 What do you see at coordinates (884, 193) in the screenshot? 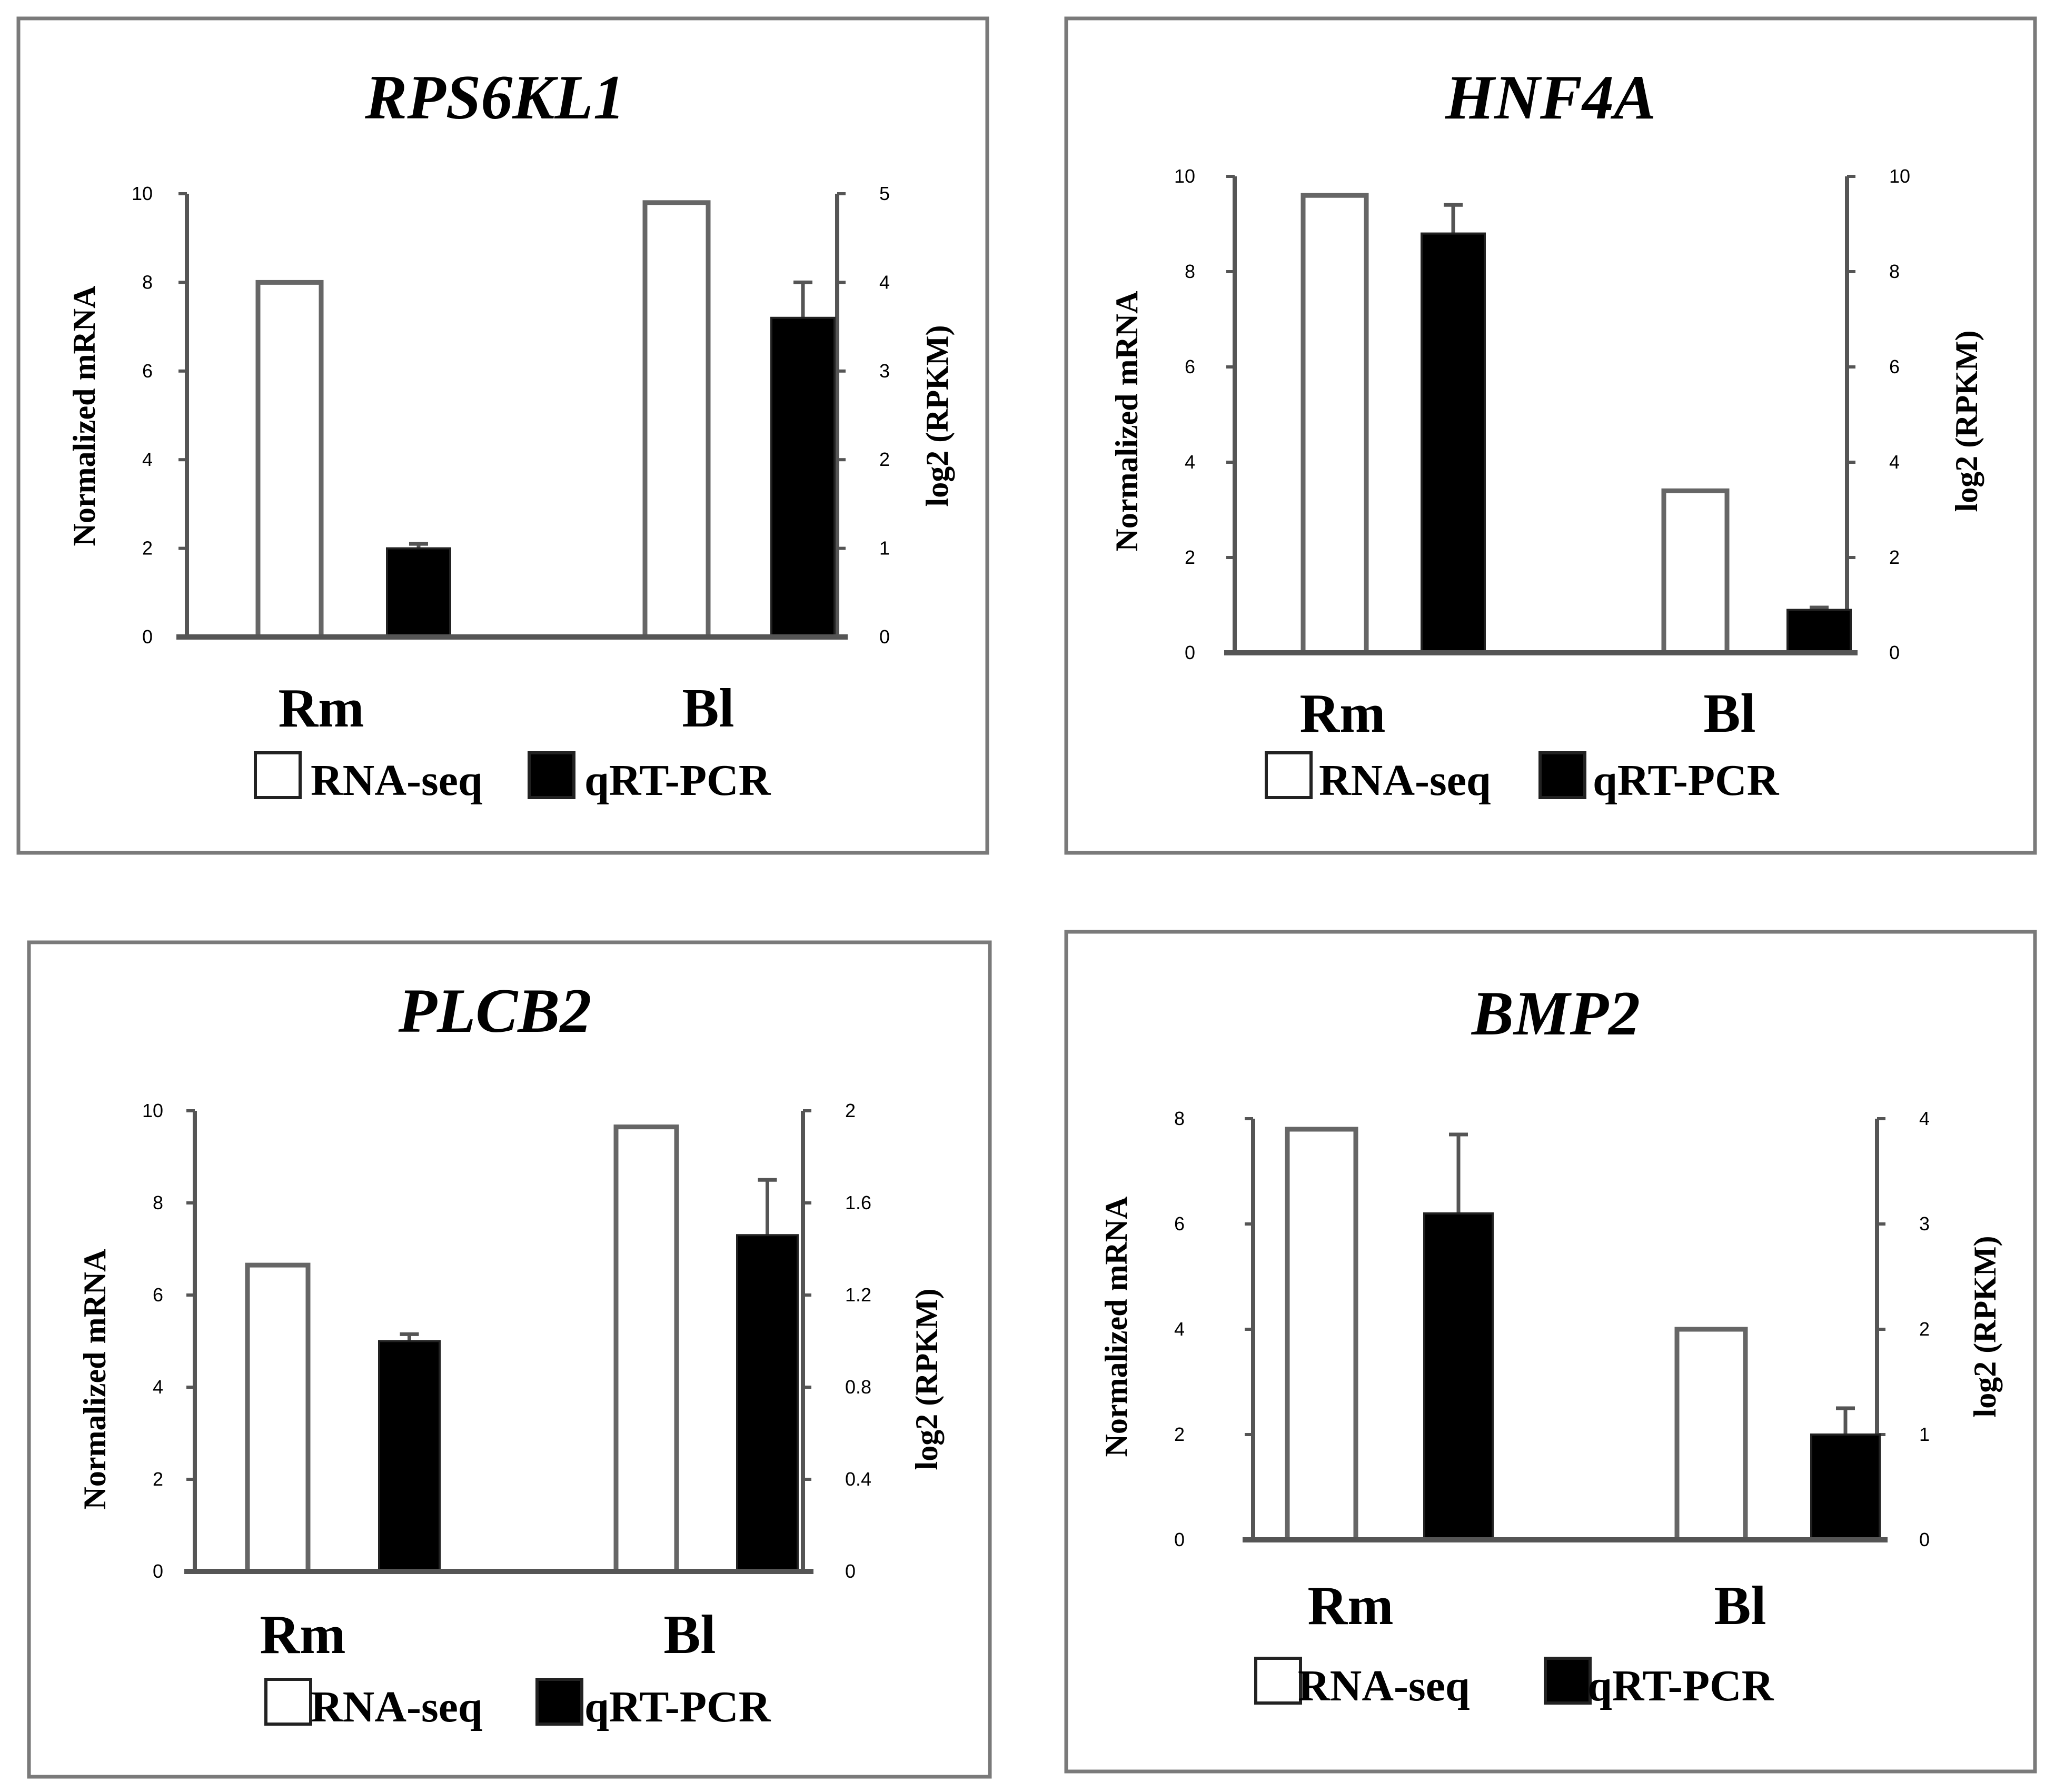
I see `right-tick-label: 5` at bounding box center [884, 193].